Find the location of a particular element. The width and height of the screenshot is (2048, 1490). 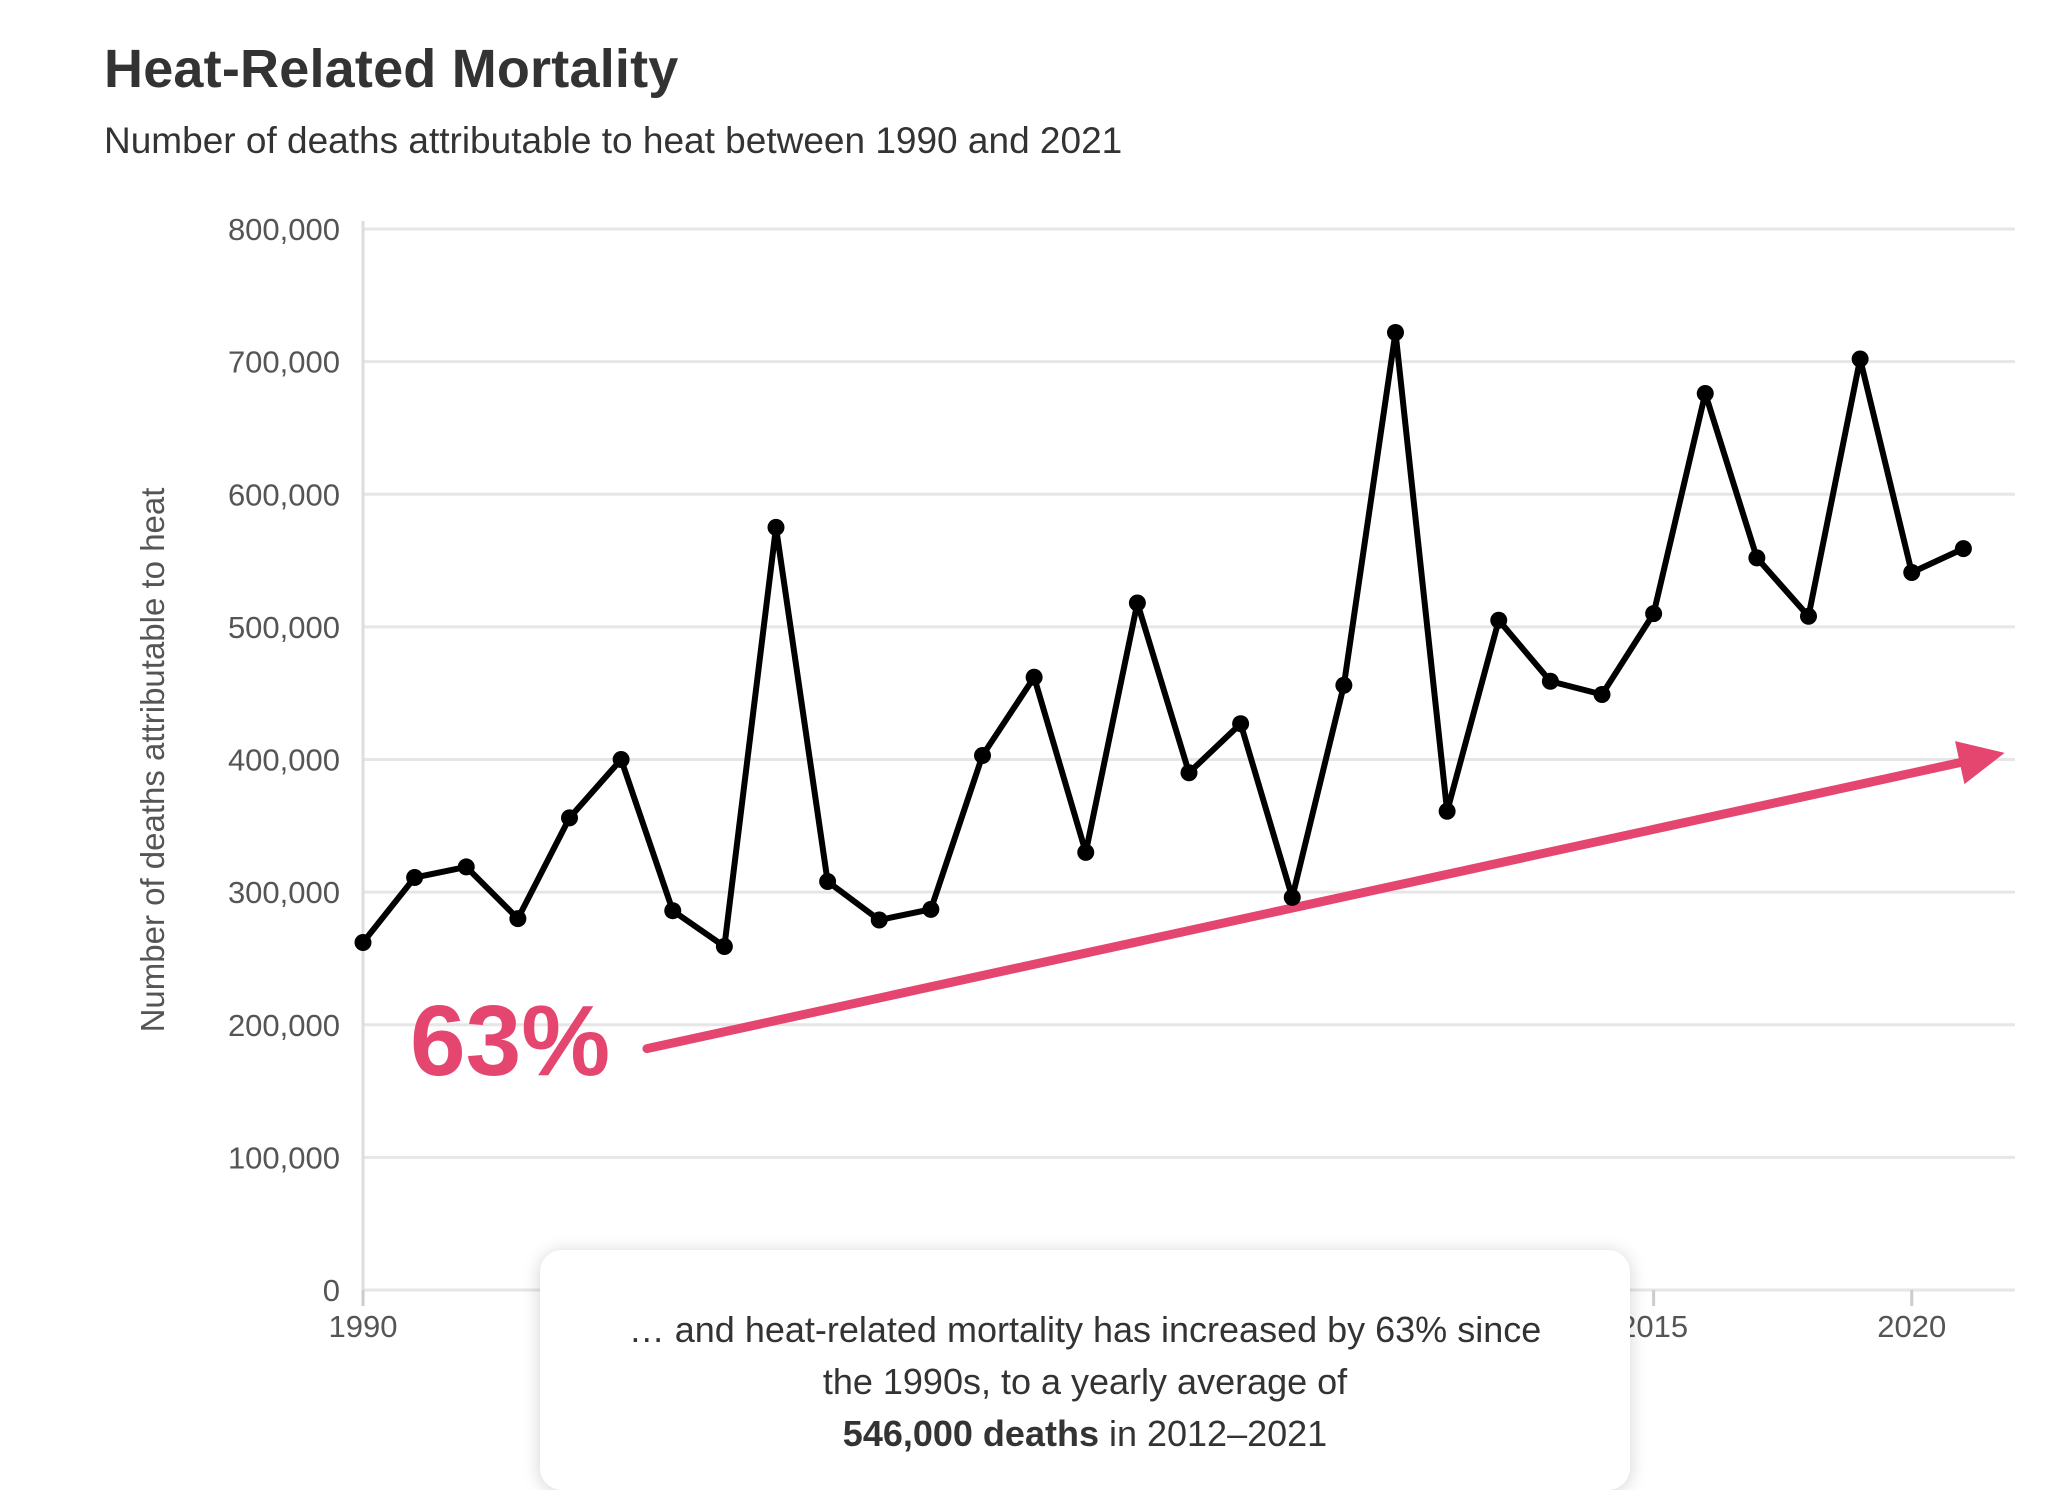

trend-arrow is located at coordinates (1323, 897).